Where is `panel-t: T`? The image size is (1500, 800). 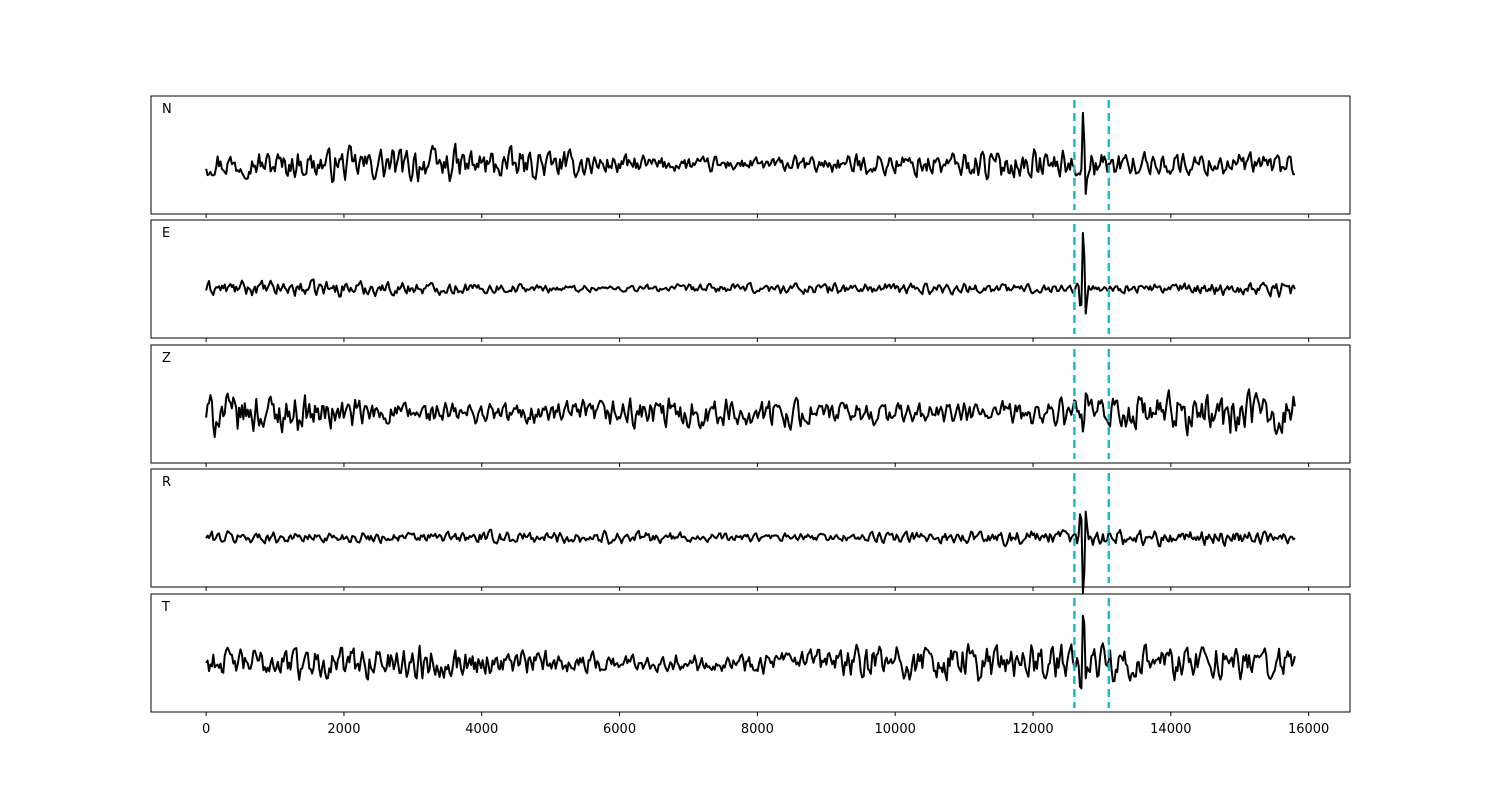 panel-t: T is located at coordinates (750, 654).